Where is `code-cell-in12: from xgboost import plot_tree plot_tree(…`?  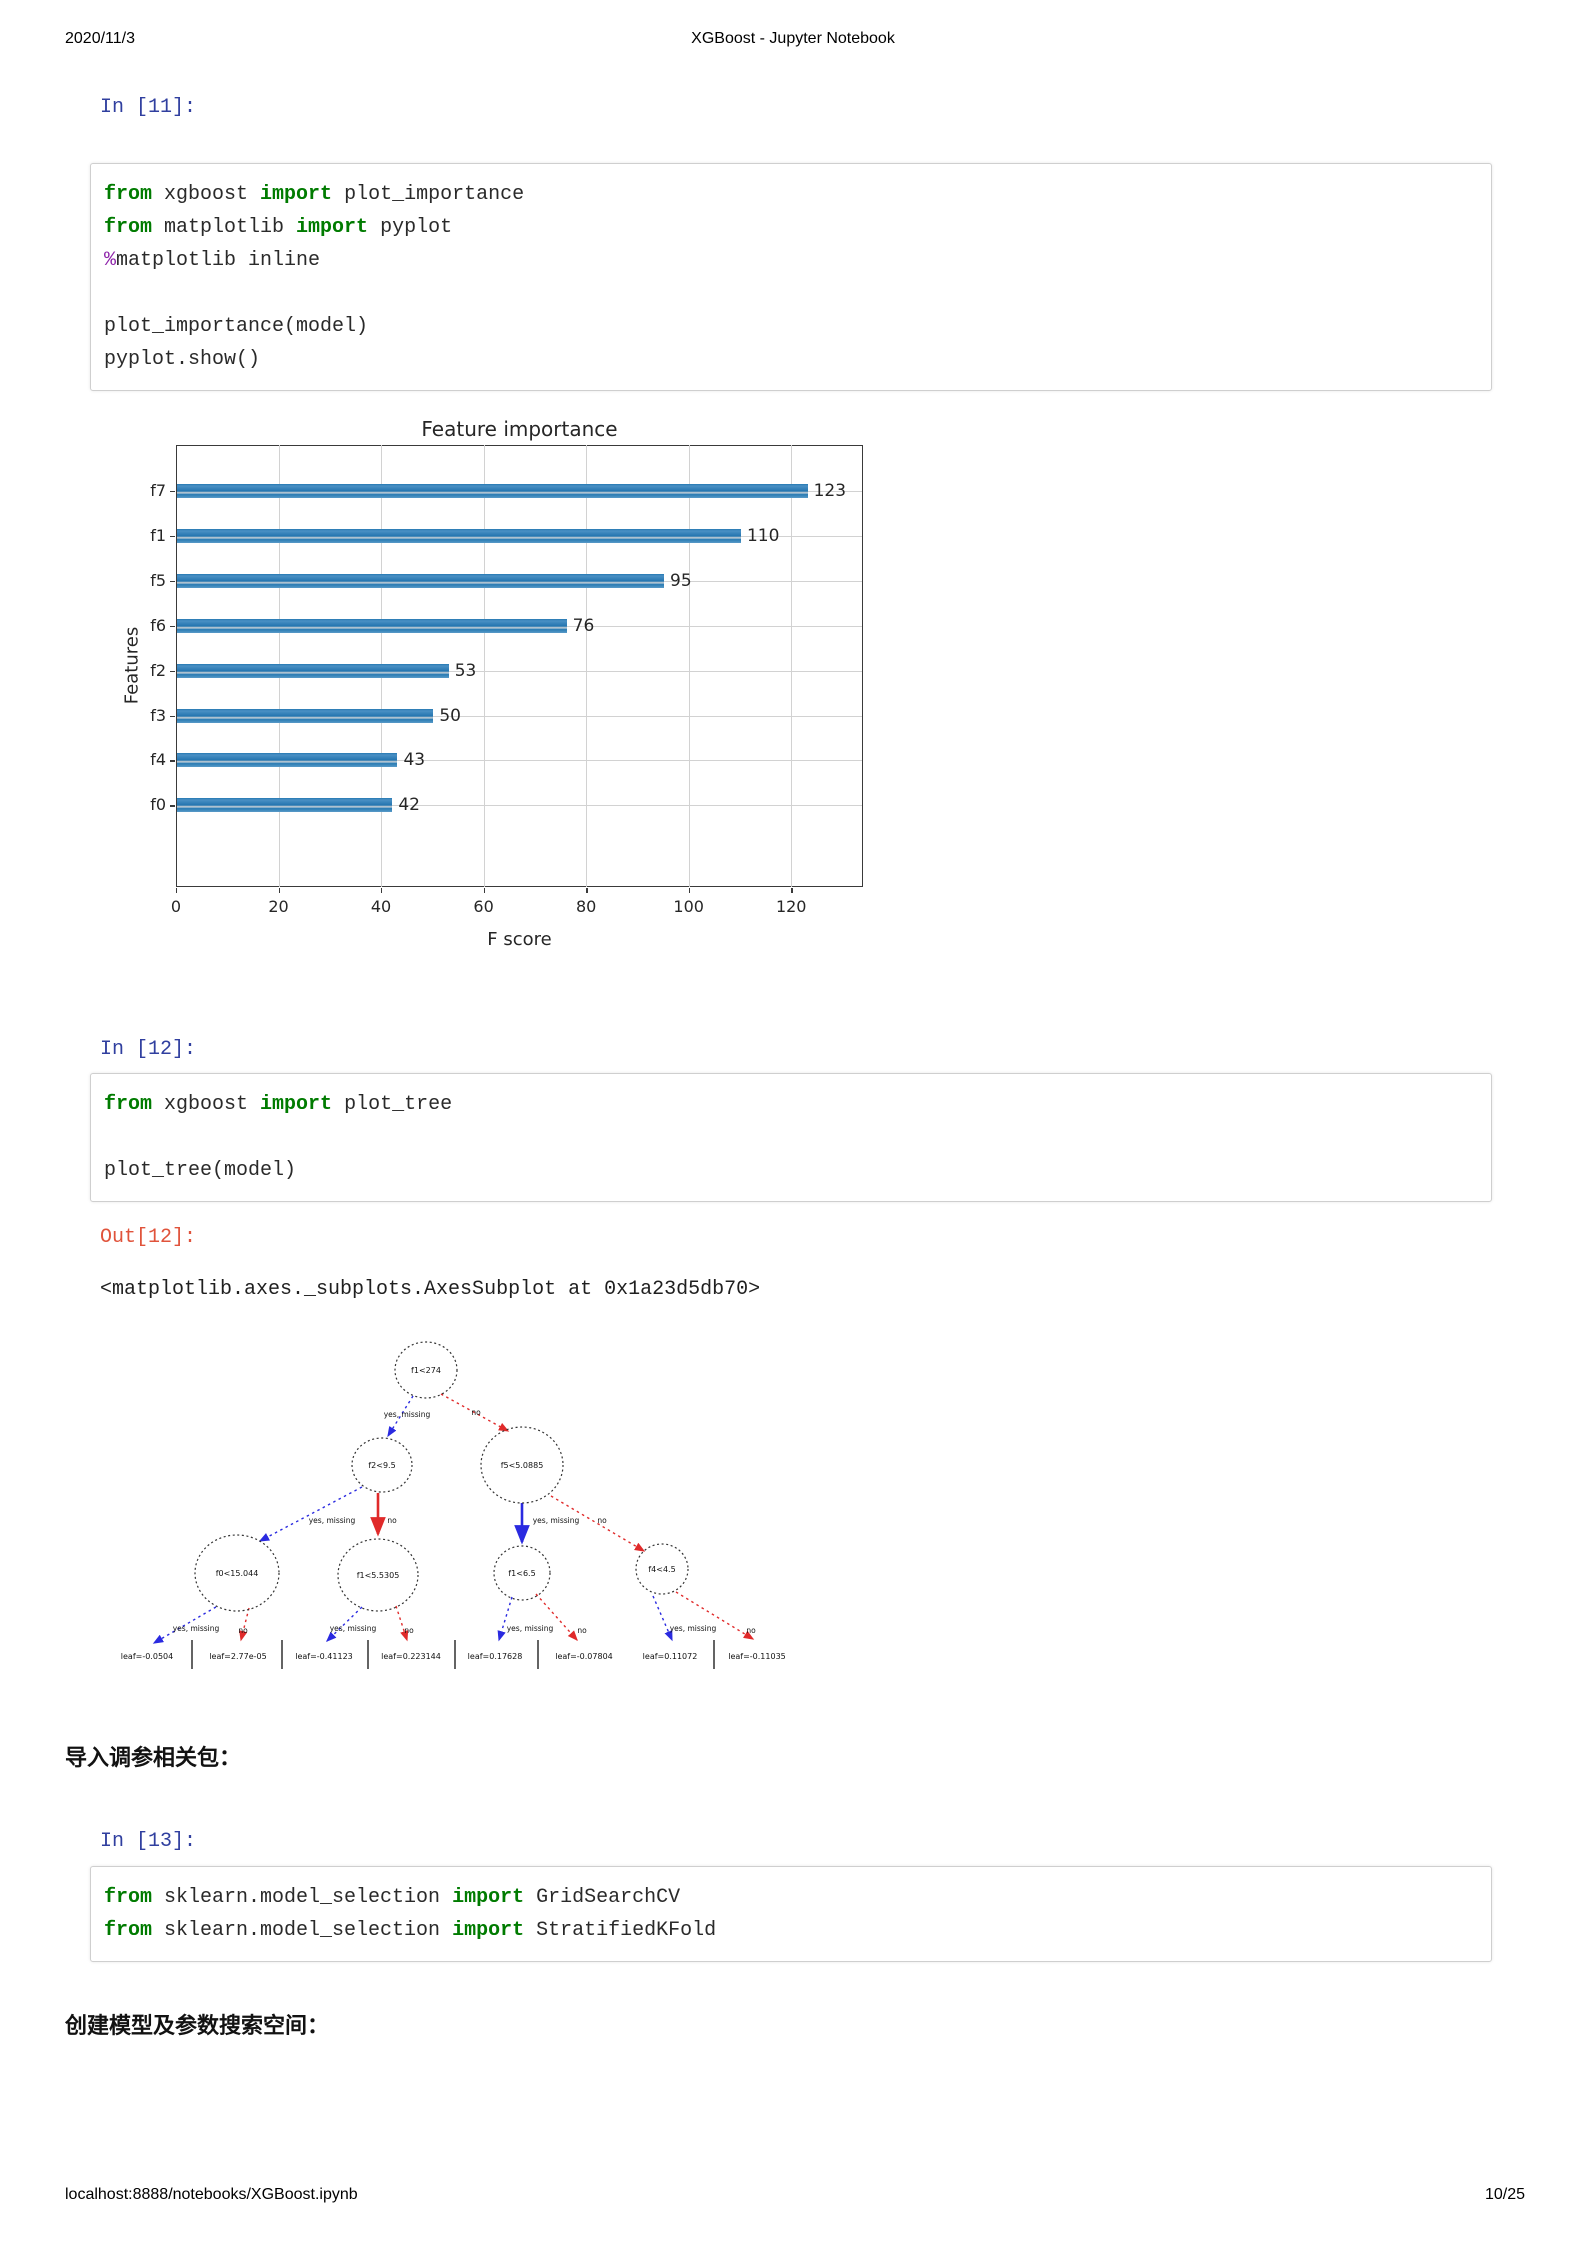
code-cell-in12: from xgboost import plot_tree plot_tree(… is located at coordinates (791, 1137).